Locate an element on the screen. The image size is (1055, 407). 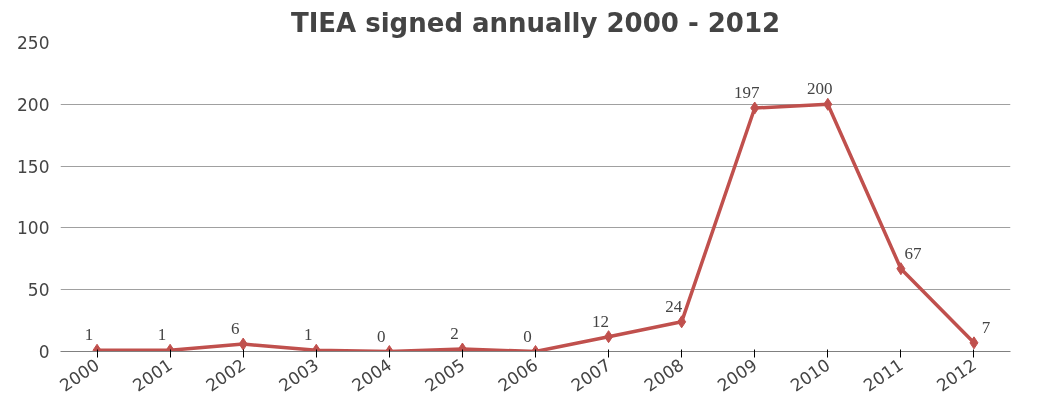
y-tick-label: 250 is located at coordinates (33, 43).